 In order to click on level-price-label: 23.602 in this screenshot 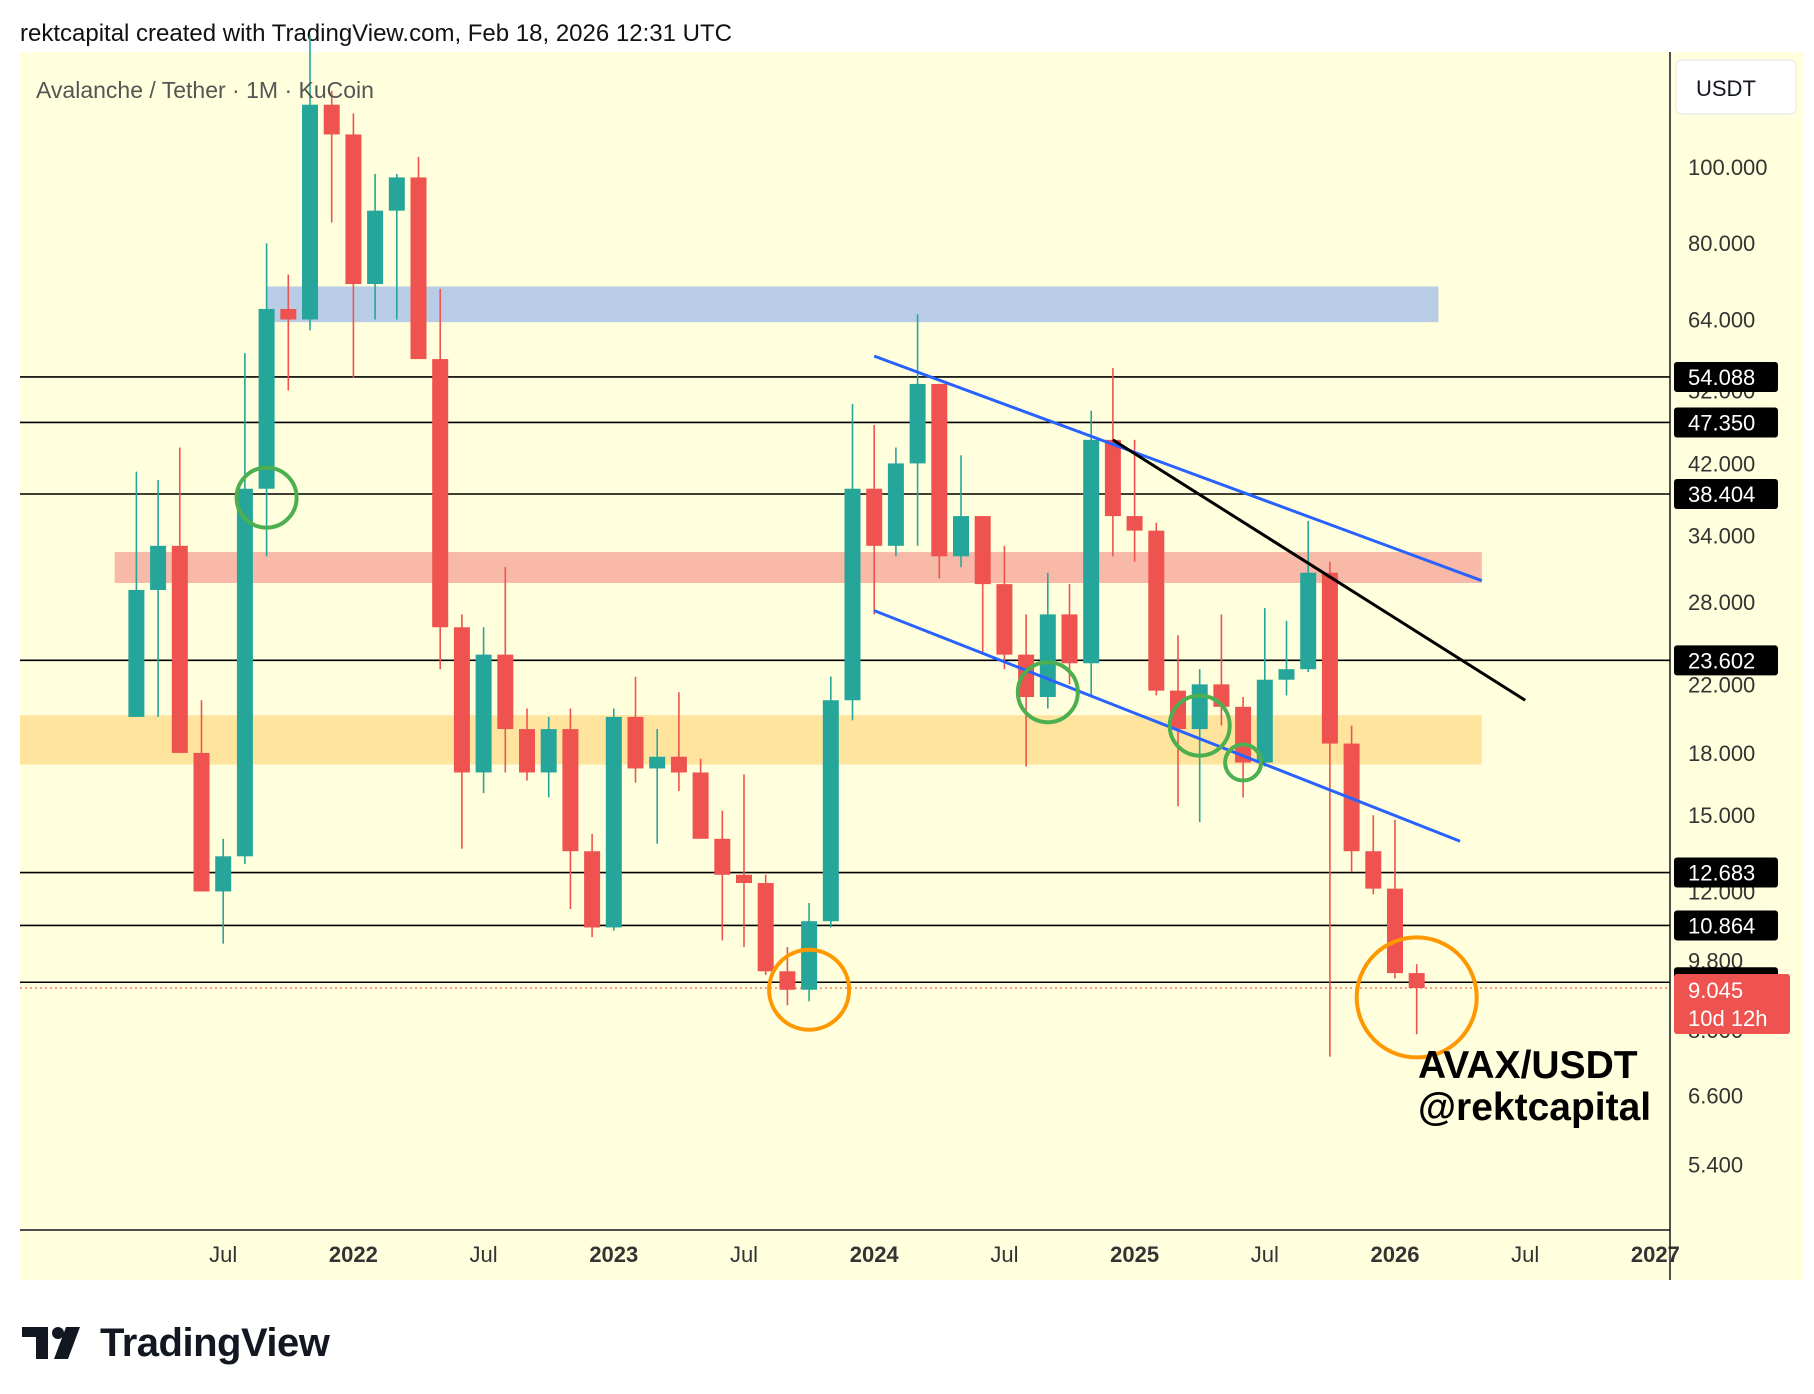, I will do `click(1726, 660)`.